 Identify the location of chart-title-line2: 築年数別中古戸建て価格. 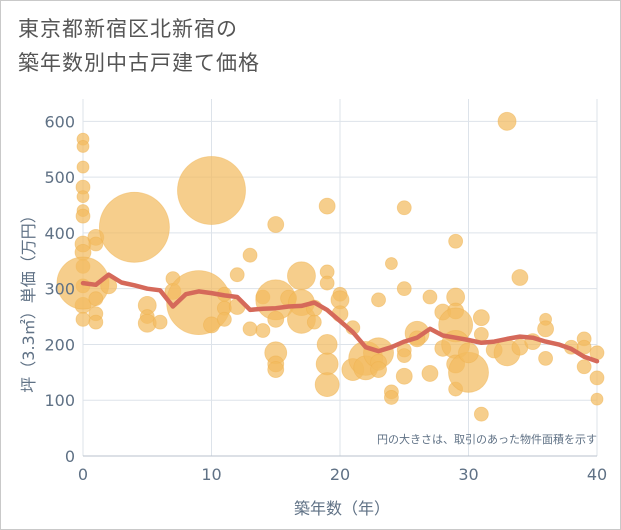
(139, 63).